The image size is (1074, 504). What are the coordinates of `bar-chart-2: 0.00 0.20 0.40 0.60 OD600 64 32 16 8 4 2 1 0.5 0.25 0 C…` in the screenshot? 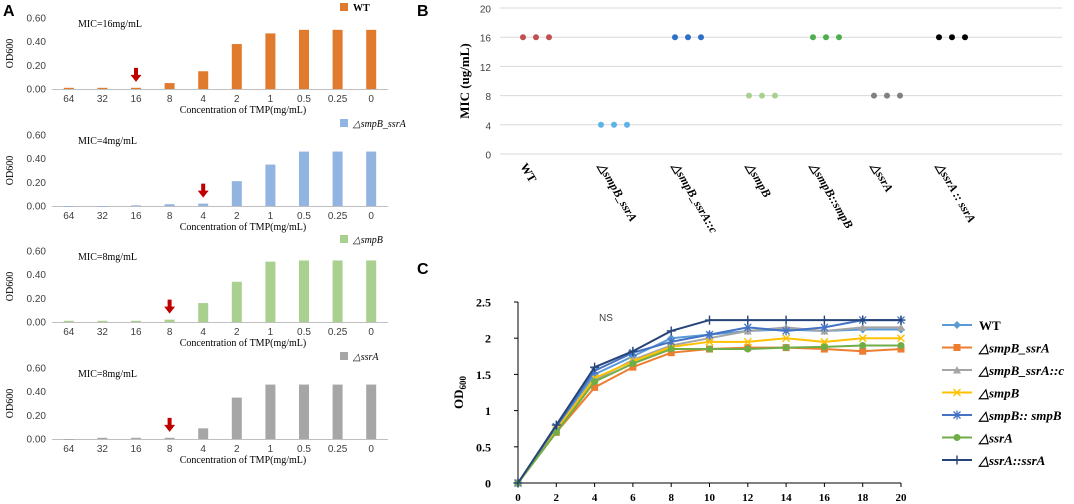 It's located at (206, 176).